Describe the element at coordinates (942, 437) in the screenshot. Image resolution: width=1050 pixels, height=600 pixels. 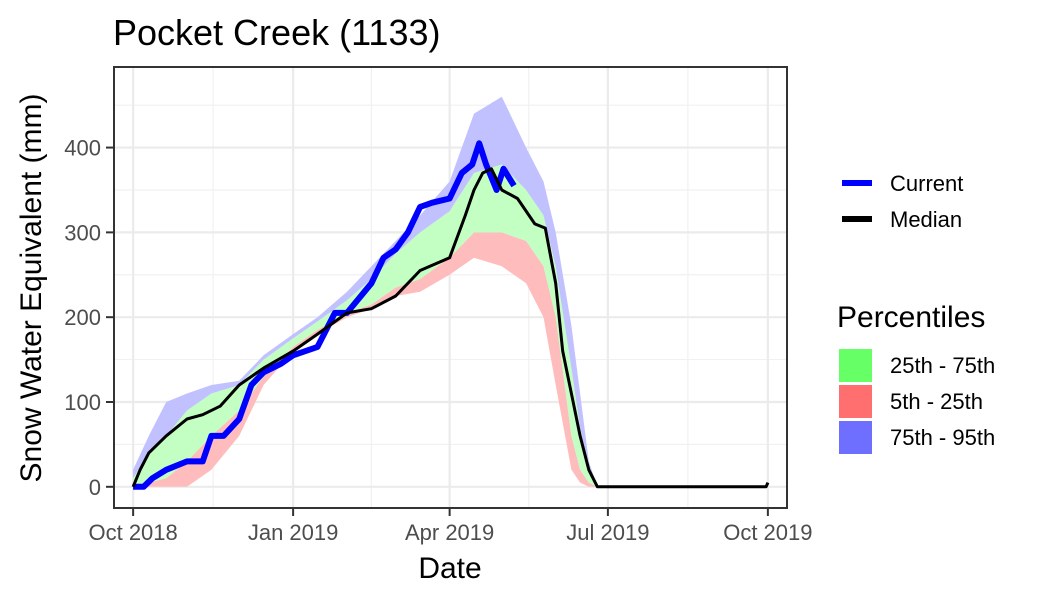
I see `legend-label: 75th - 95th` at that location.